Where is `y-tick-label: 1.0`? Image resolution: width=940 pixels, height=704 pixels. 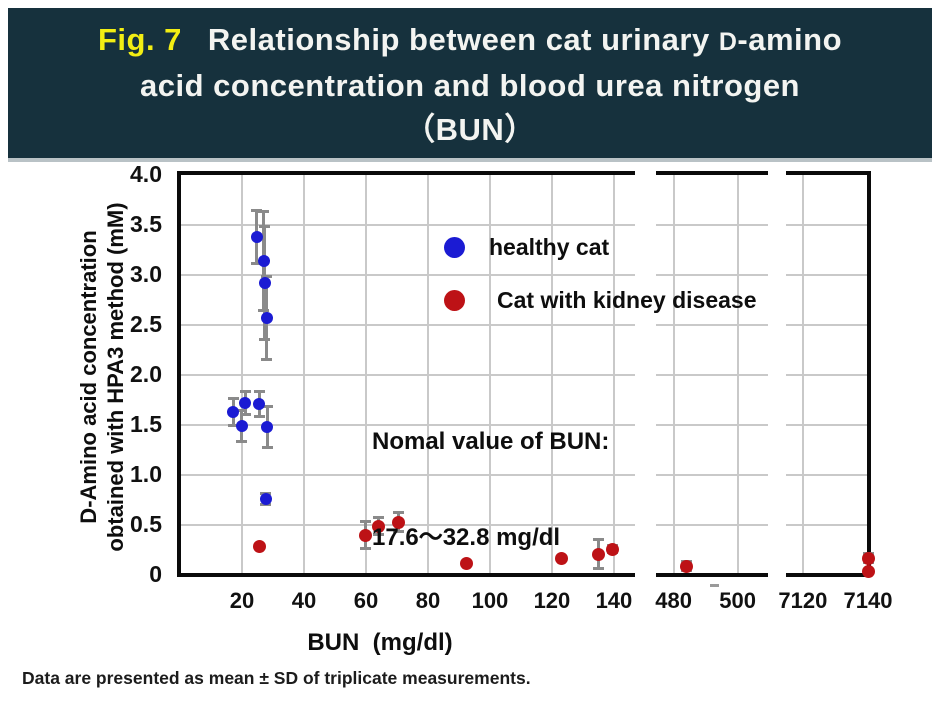
y-tick-label: 1.0 is located at coordinates (146, 474).